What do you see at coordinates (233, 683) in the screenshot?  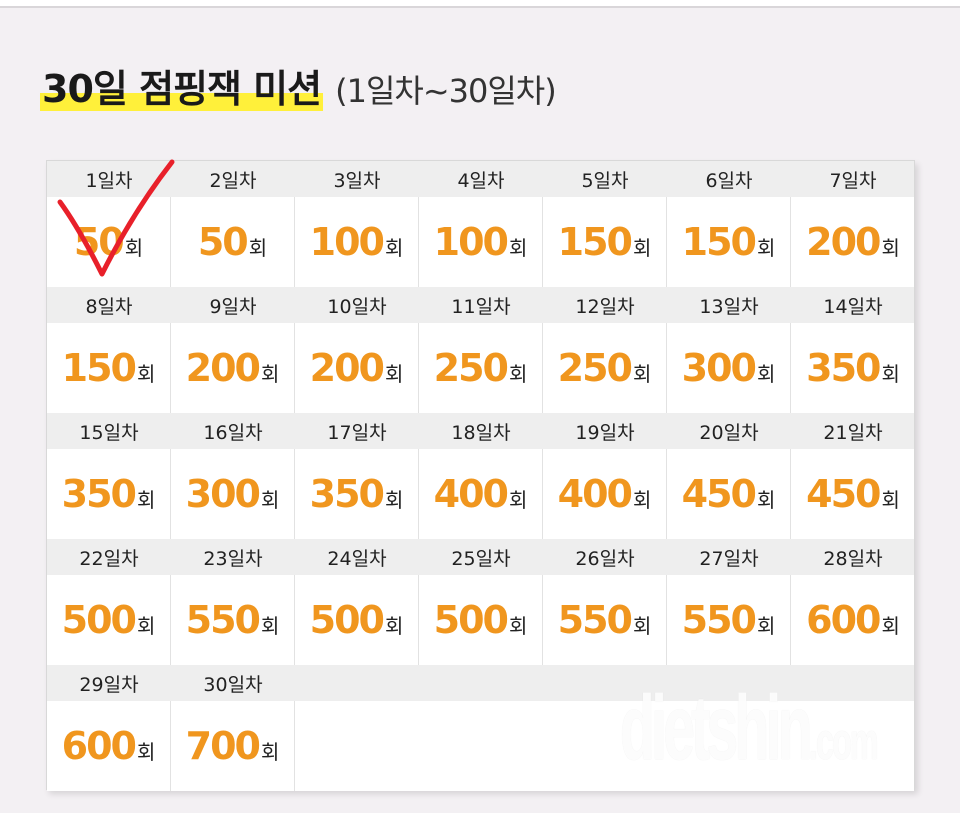 I see `day-cell: 30일차` at bounding box center [233, 683].